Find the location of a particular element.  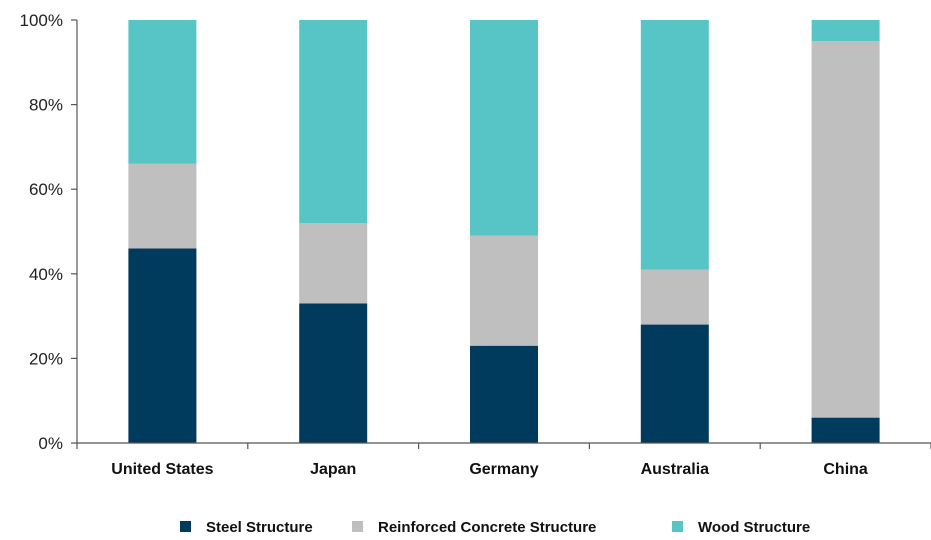

x-tick-label: Australia is located at coordinates (675, 469).